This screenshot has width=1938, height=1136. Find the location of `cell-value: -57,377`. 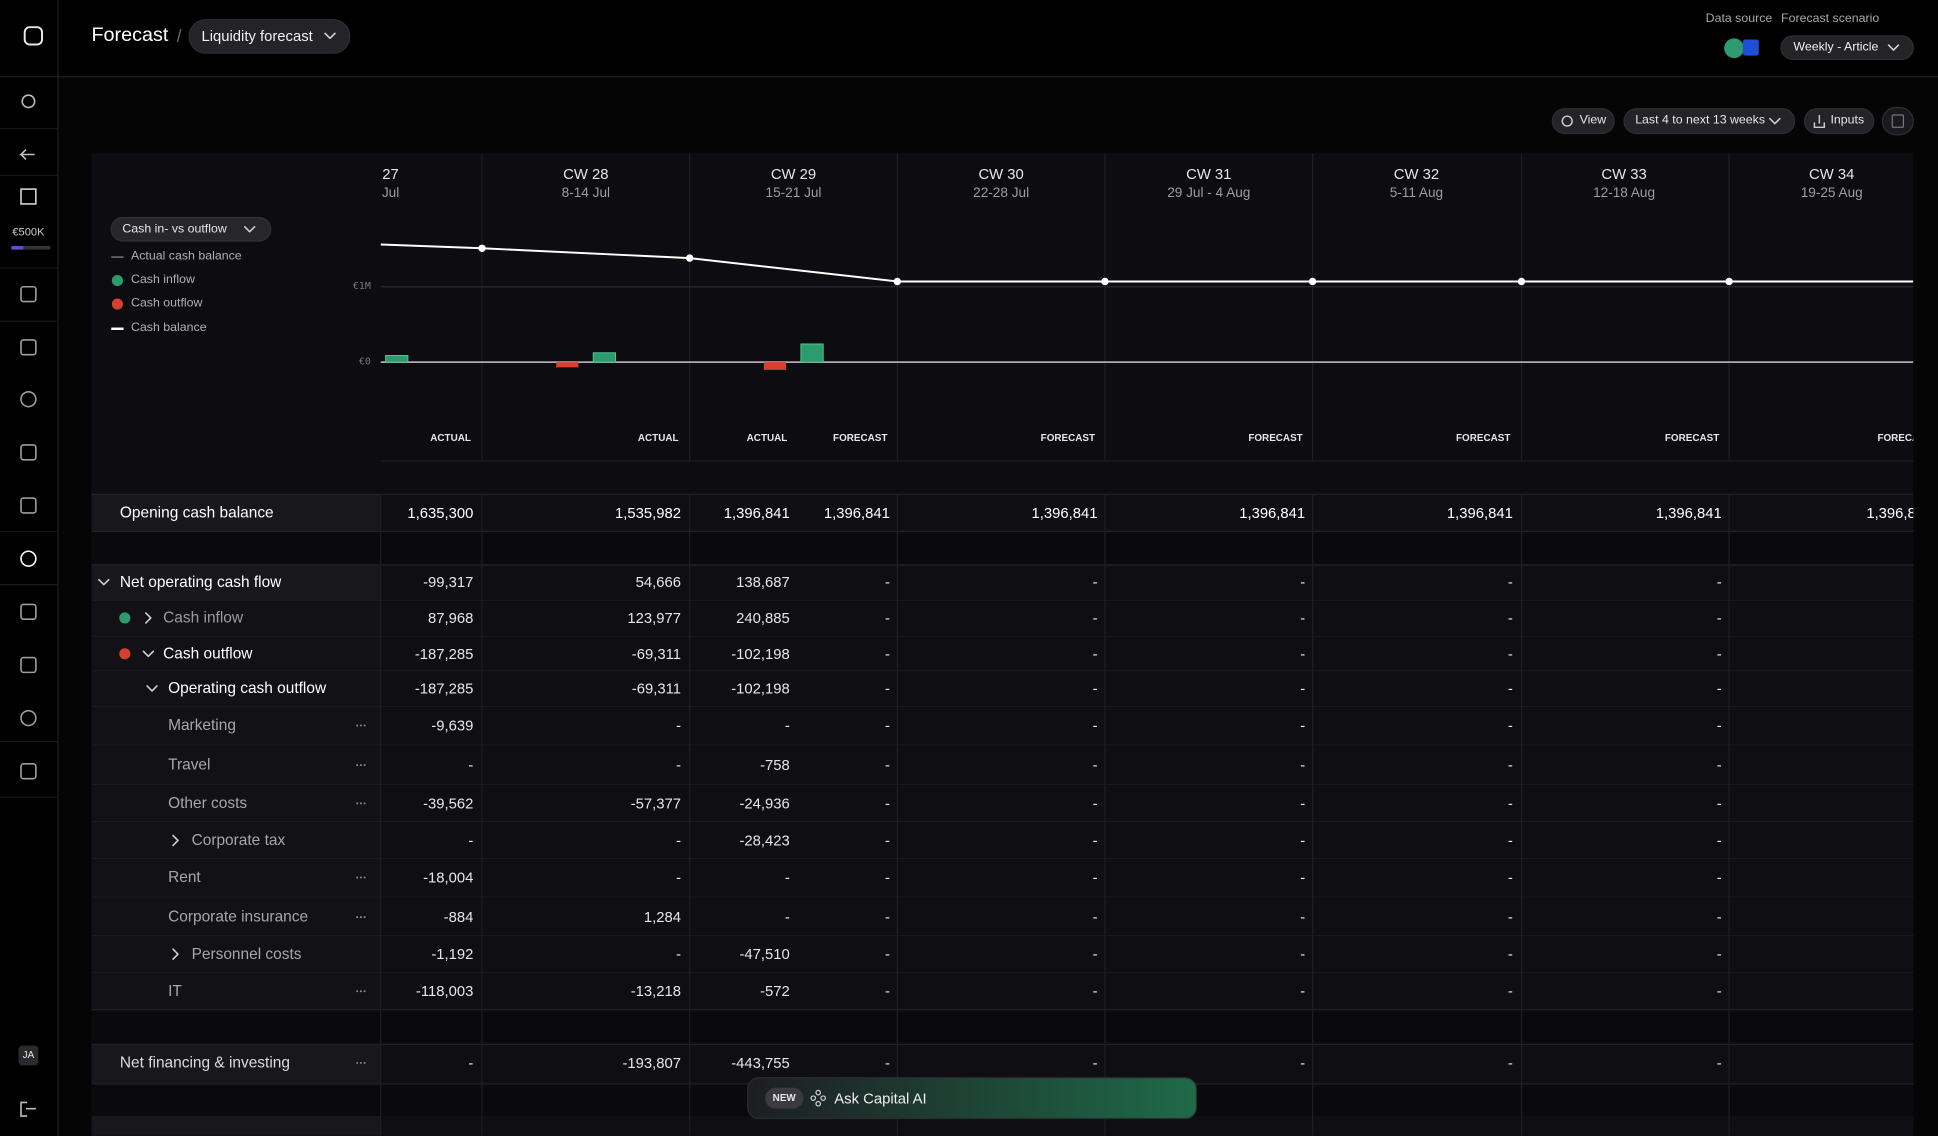

cell-value: -57,377 is located at coordinates (656, 803).